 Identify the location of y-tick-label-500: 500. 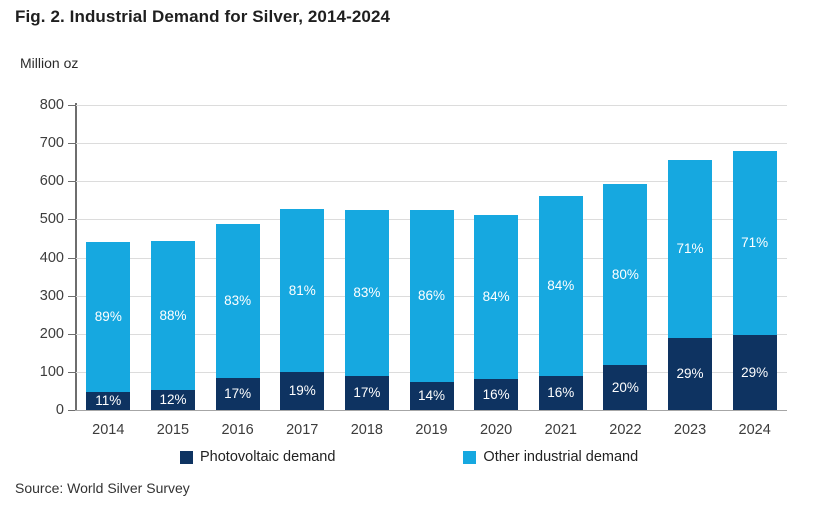
(51, 219).